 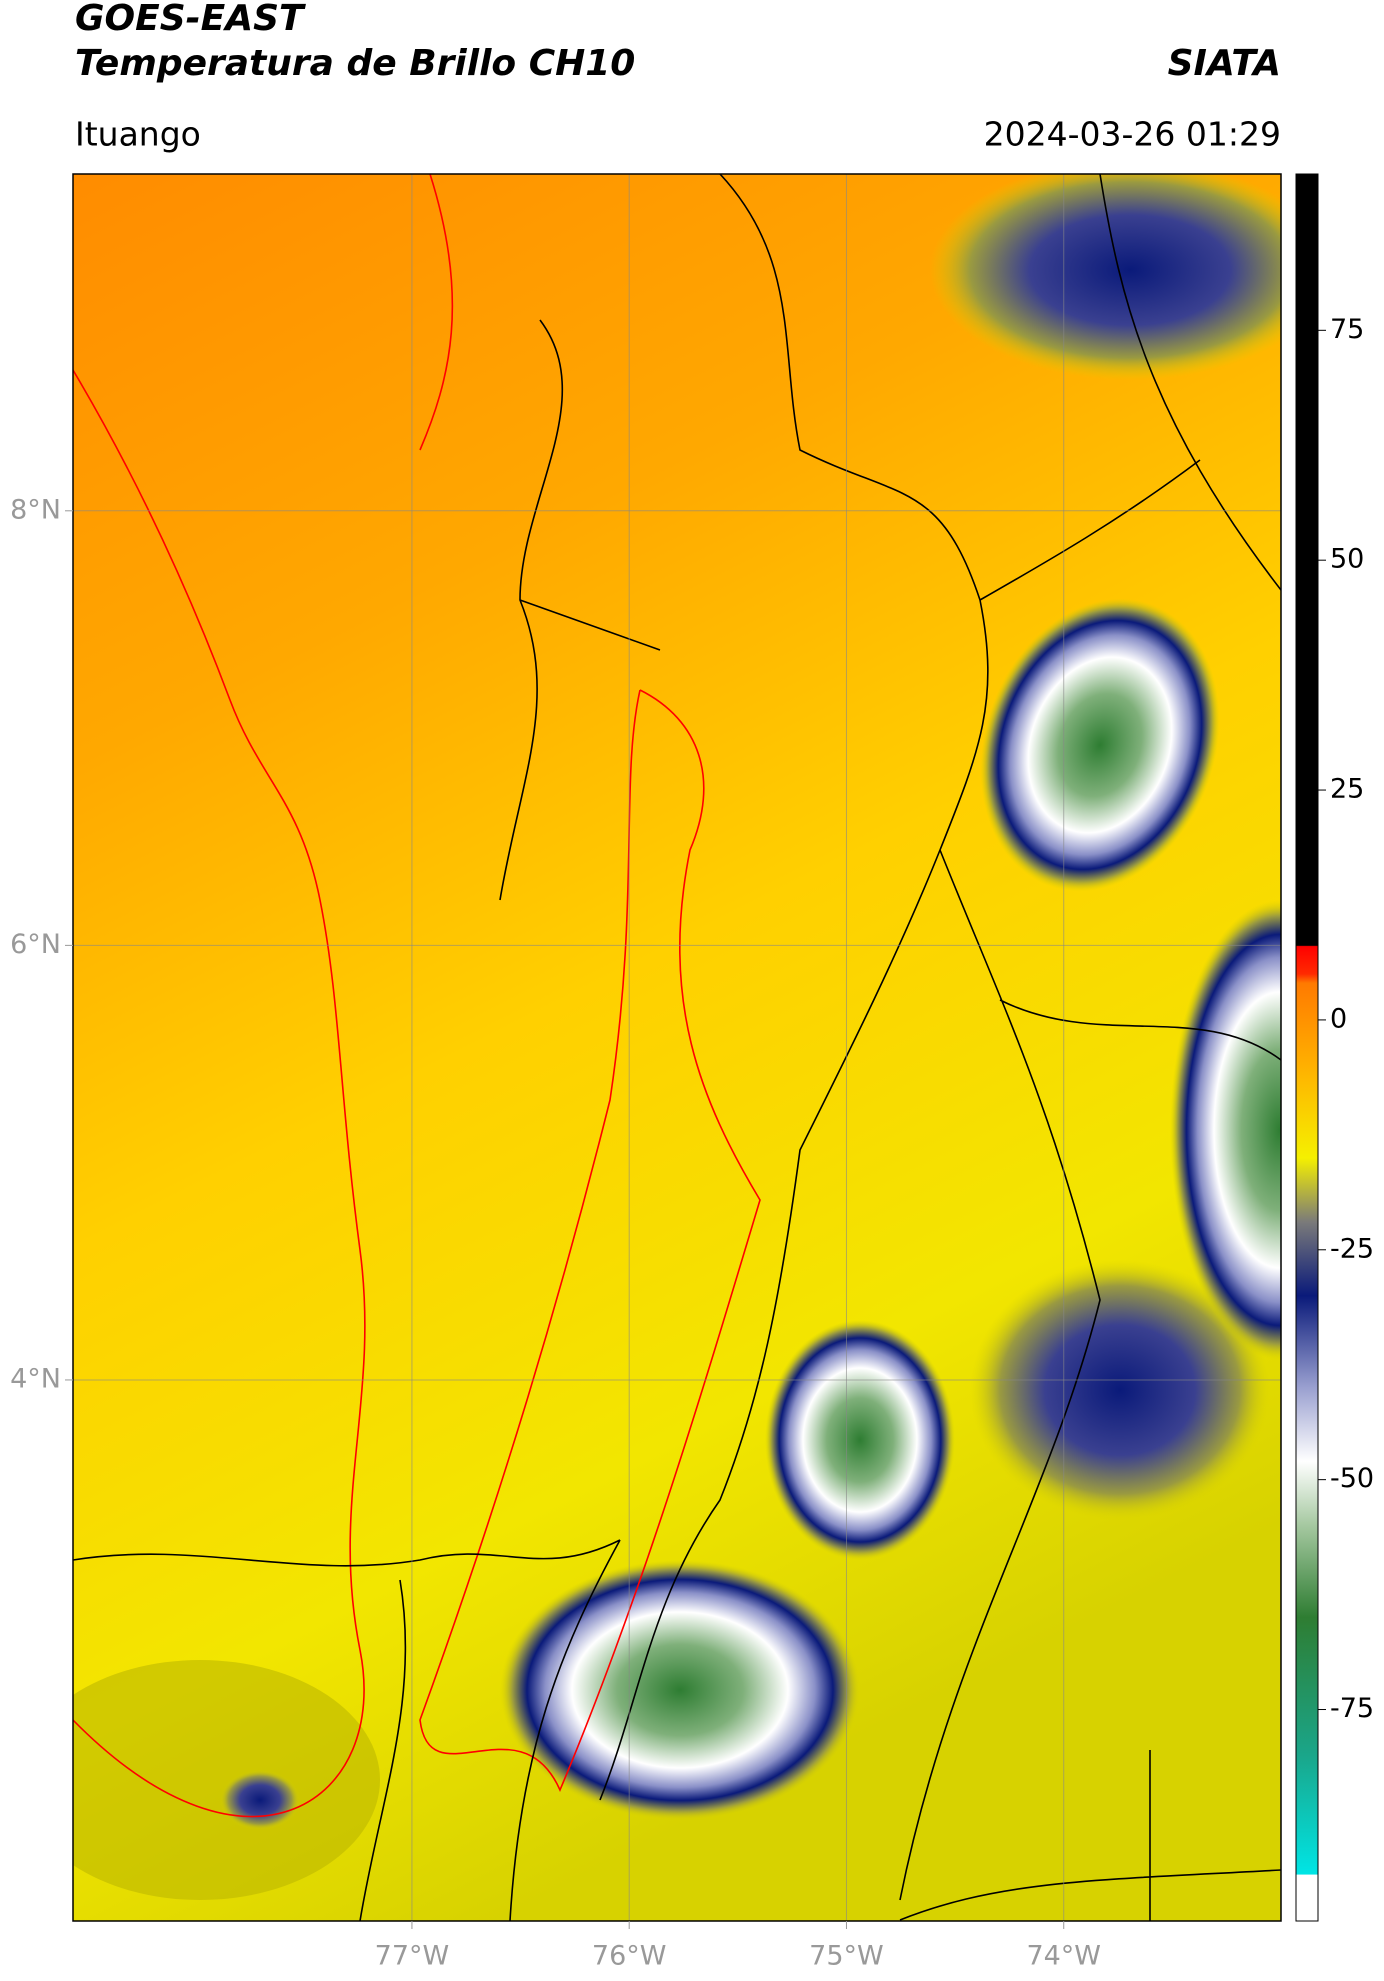 What do you see at coordinates (35, 1378) in the screenshot?
I see `y-tick-label: 4°N` at bounding box center [35, 1378].